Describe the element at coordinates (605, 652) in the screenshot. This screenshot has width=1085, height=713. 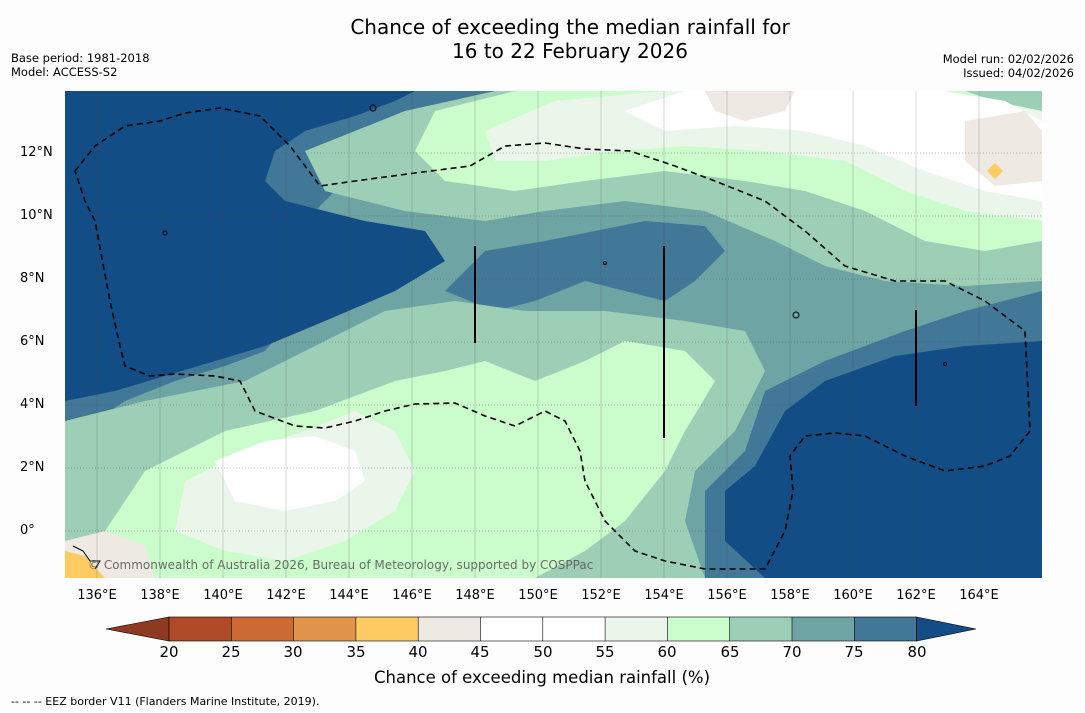
I see `colorbar-tick-55: 55` at that location.